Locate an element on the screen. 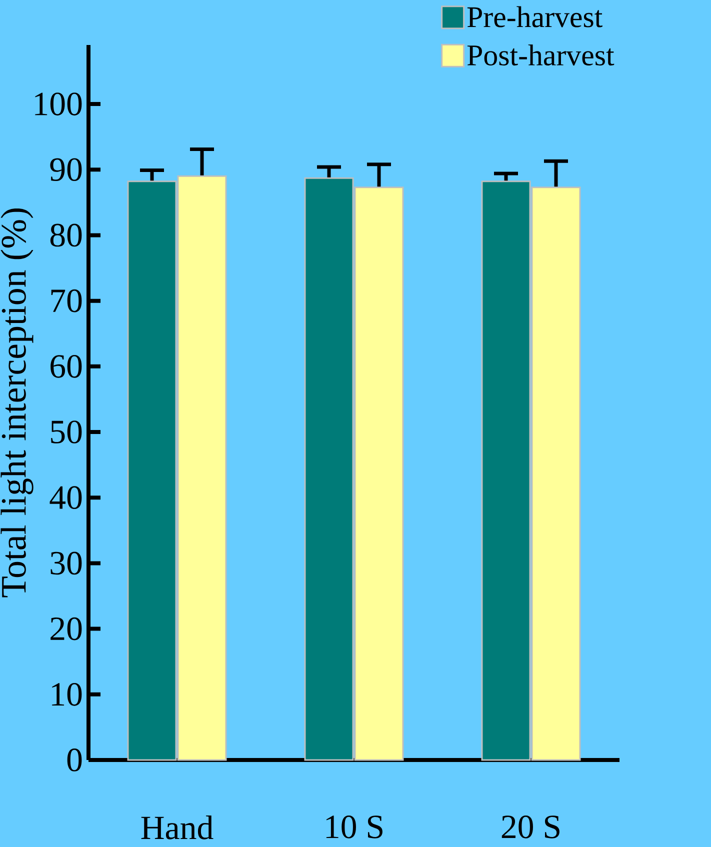  legend-label: Post-harvest is located at coordinates (540, 55).